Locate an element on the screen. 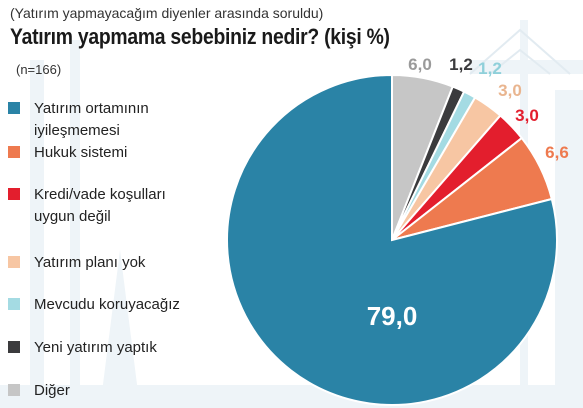  data-label: 79,0 is located at coordinates (392, 316).